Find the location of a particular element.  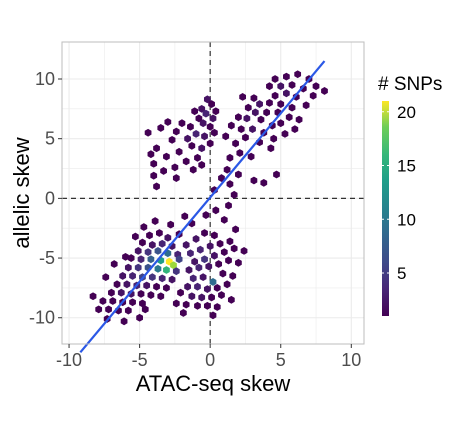

y-tick-label: 0 is located at coordinates (50, 198).